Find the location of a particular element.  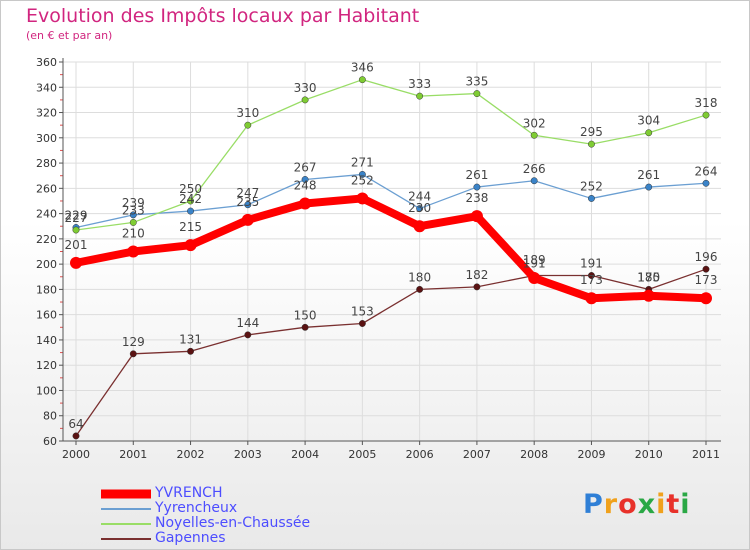

y-tick-label-60: 60 is located at coordinates (50, 441).